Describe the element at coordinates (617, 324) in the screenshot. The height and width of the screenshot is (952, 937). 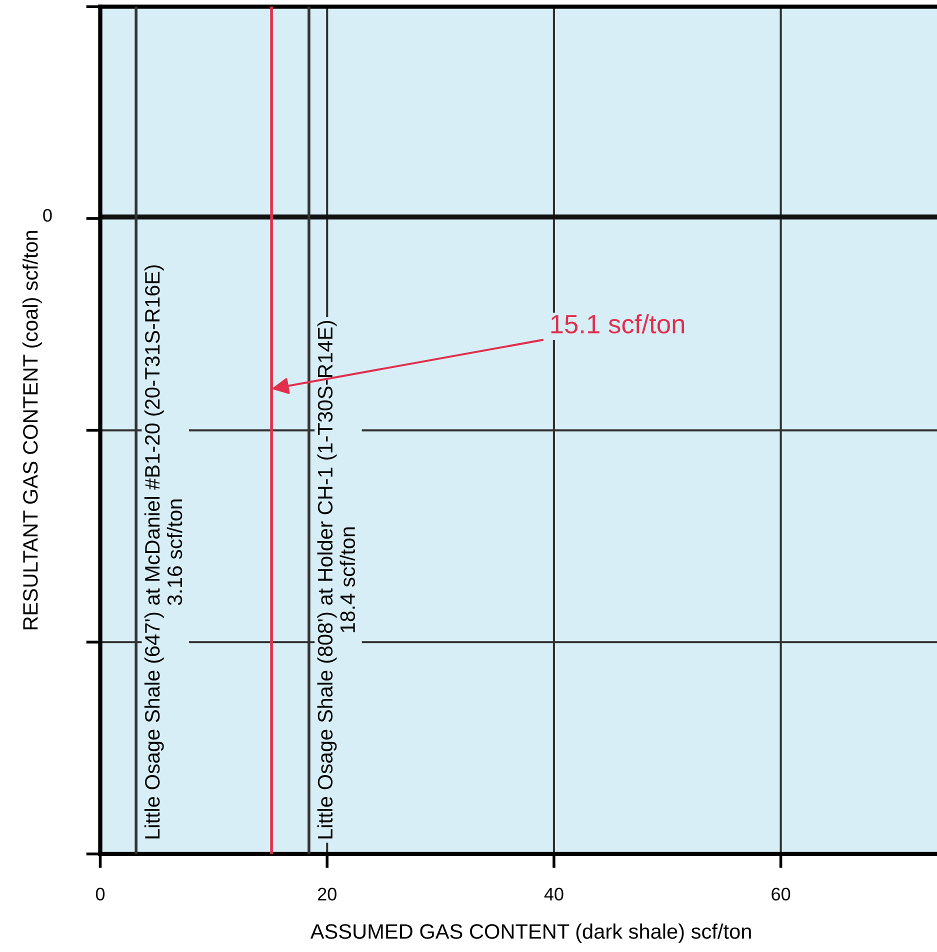
I see `annotation: 15.1 scf/ton` at that location.